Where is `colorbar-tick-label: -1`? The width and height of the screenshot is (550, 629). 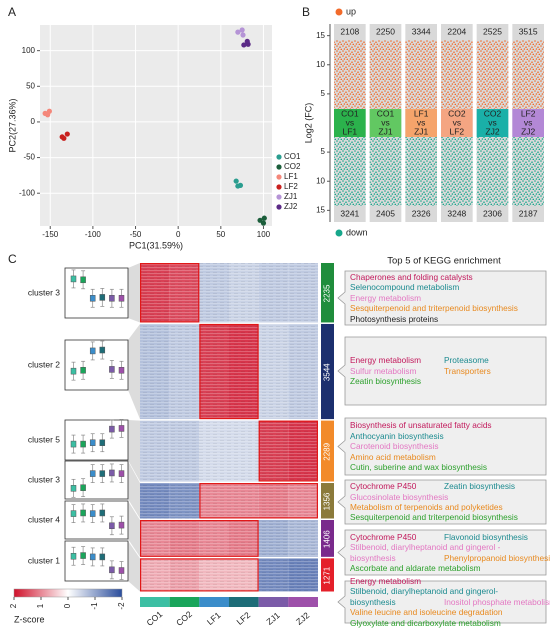
colorbar-tick-label: -1 is located at coordinates (94, 606).